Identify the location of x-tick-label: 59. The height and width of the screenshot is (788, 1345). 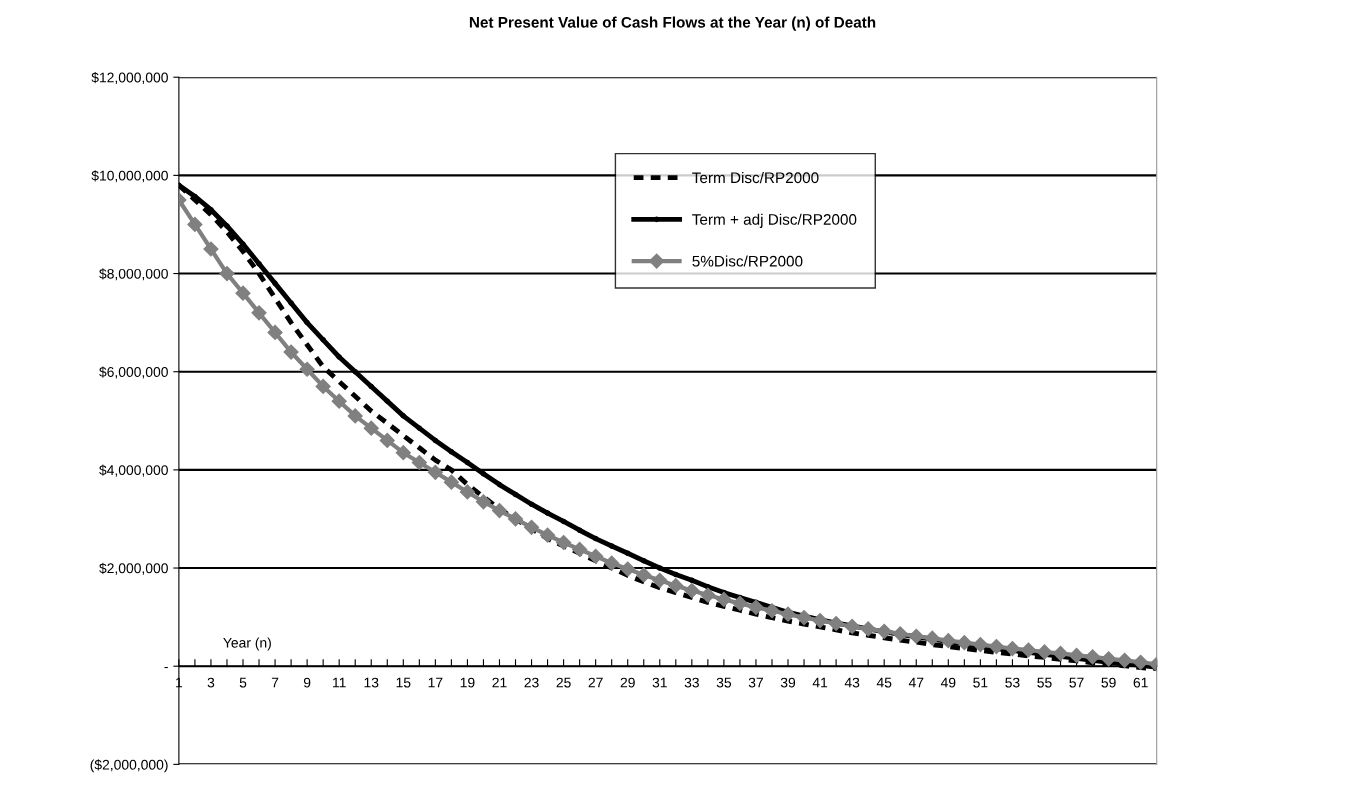
(1108, 682).